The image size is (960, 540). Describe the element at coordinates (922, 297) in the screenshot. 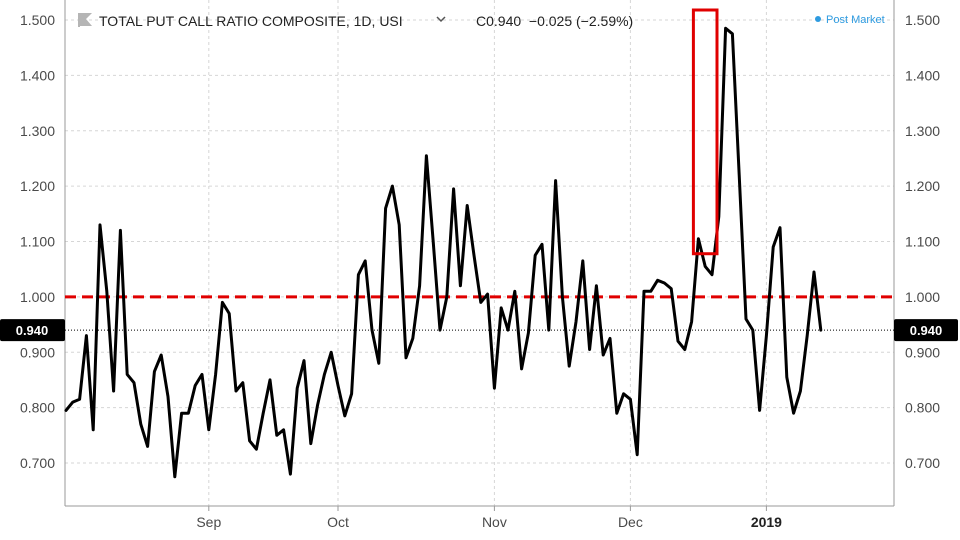

I see `y-tick-label-right: 1.000` at that location.